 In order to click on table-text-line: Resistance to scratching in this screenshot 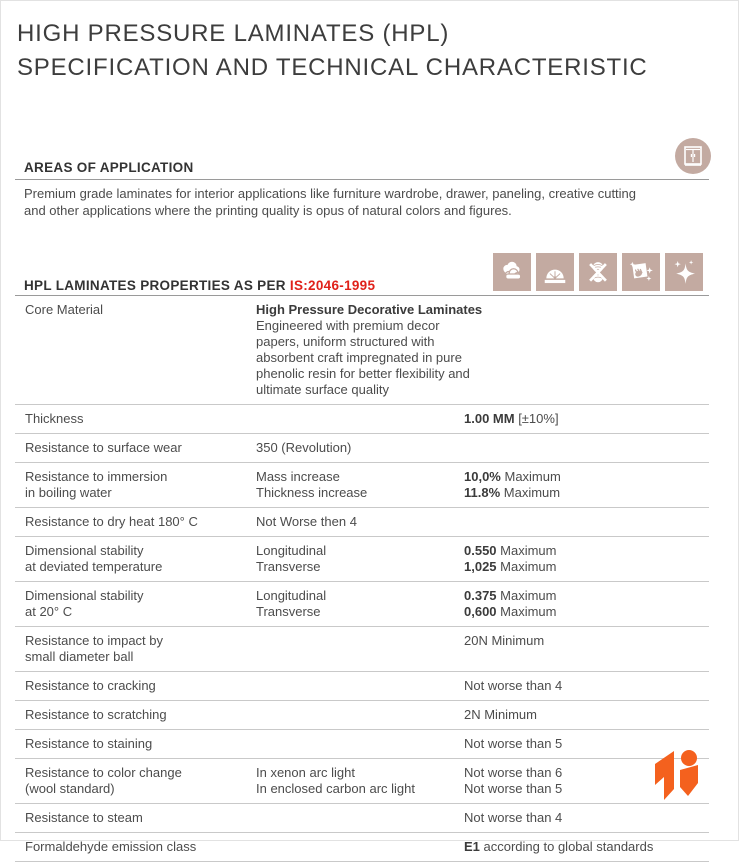, I will do `click(96, 714)`.